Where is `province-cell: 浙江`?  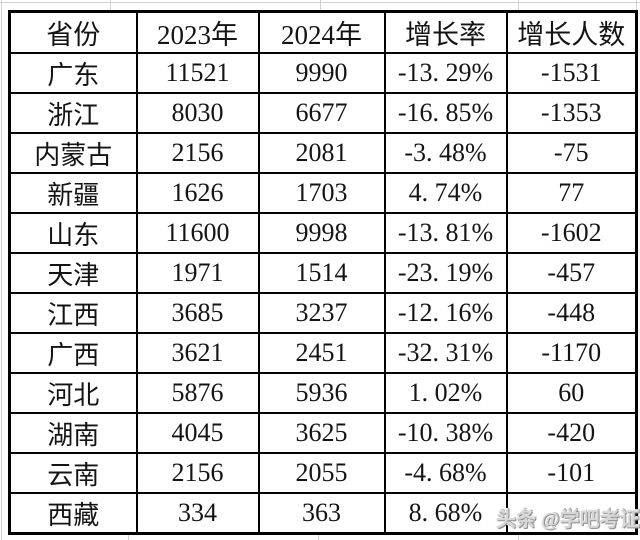
province-cell: 浙江 is located at coordinates (73, 113).